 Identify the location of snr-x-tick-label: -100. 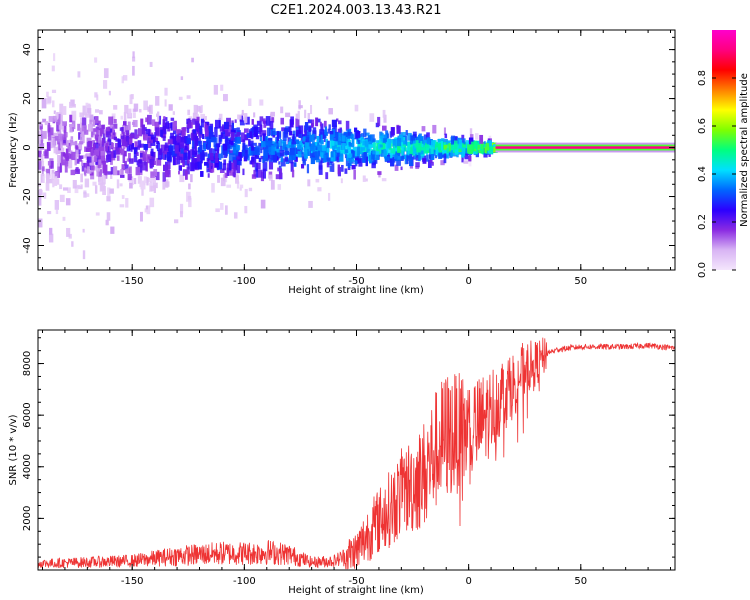
(244, 581).